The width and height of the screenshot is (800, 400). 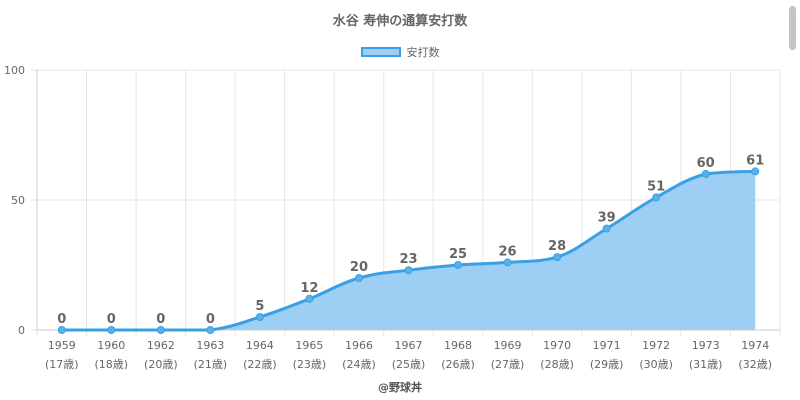 I want to click on data-label: 60, so click(x=706, y=163).